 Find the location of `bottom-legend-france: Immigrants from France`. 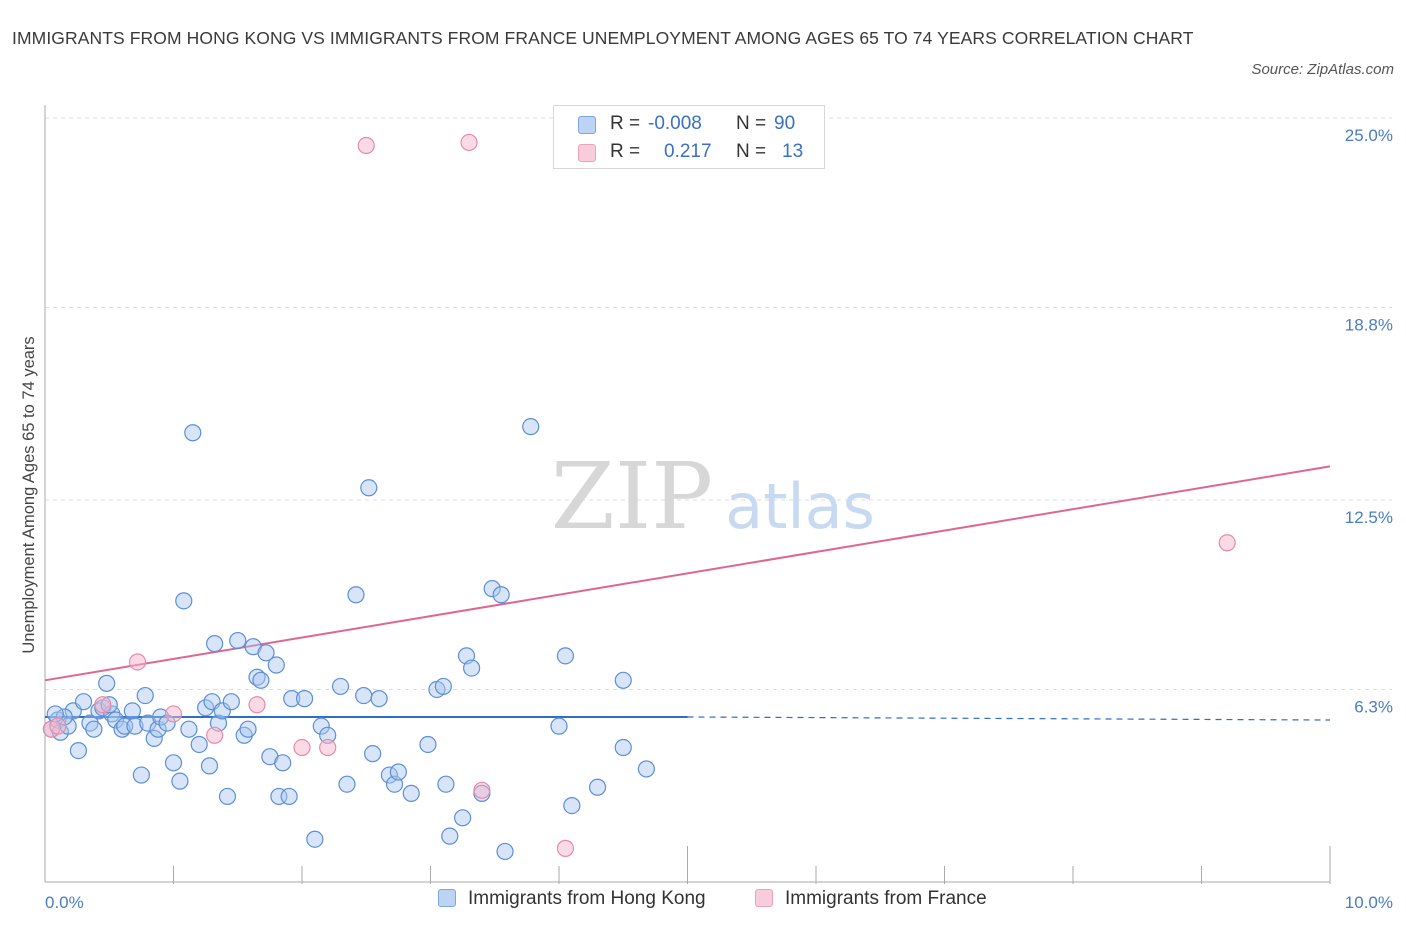

bottom-legend-france: Immigrants from France is located at coordinates (871, 899).